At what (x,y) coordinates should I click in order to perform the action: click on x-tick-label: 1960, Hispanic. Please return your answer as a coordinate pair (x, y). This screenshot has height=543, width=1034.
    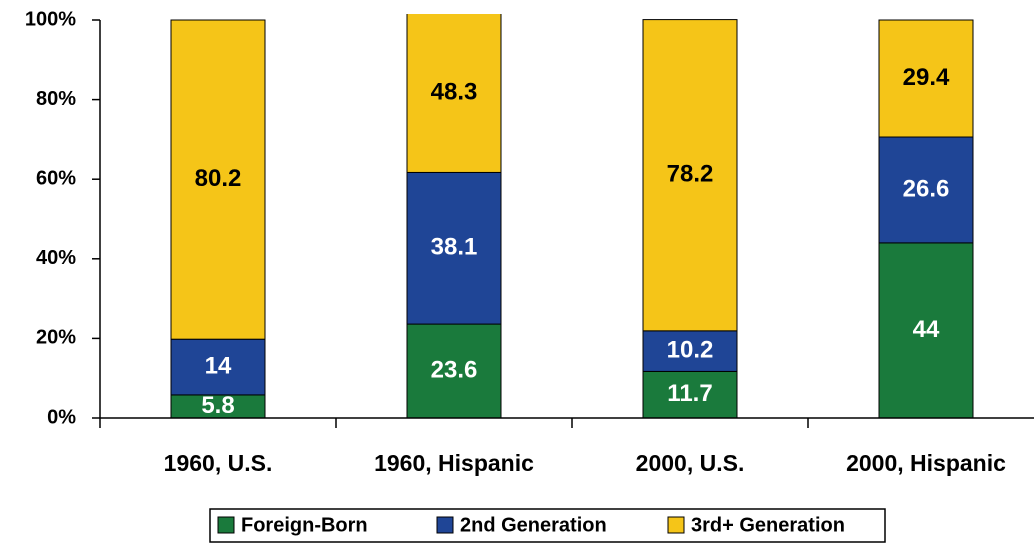
    Looking at the image, I should click on (454, 463).